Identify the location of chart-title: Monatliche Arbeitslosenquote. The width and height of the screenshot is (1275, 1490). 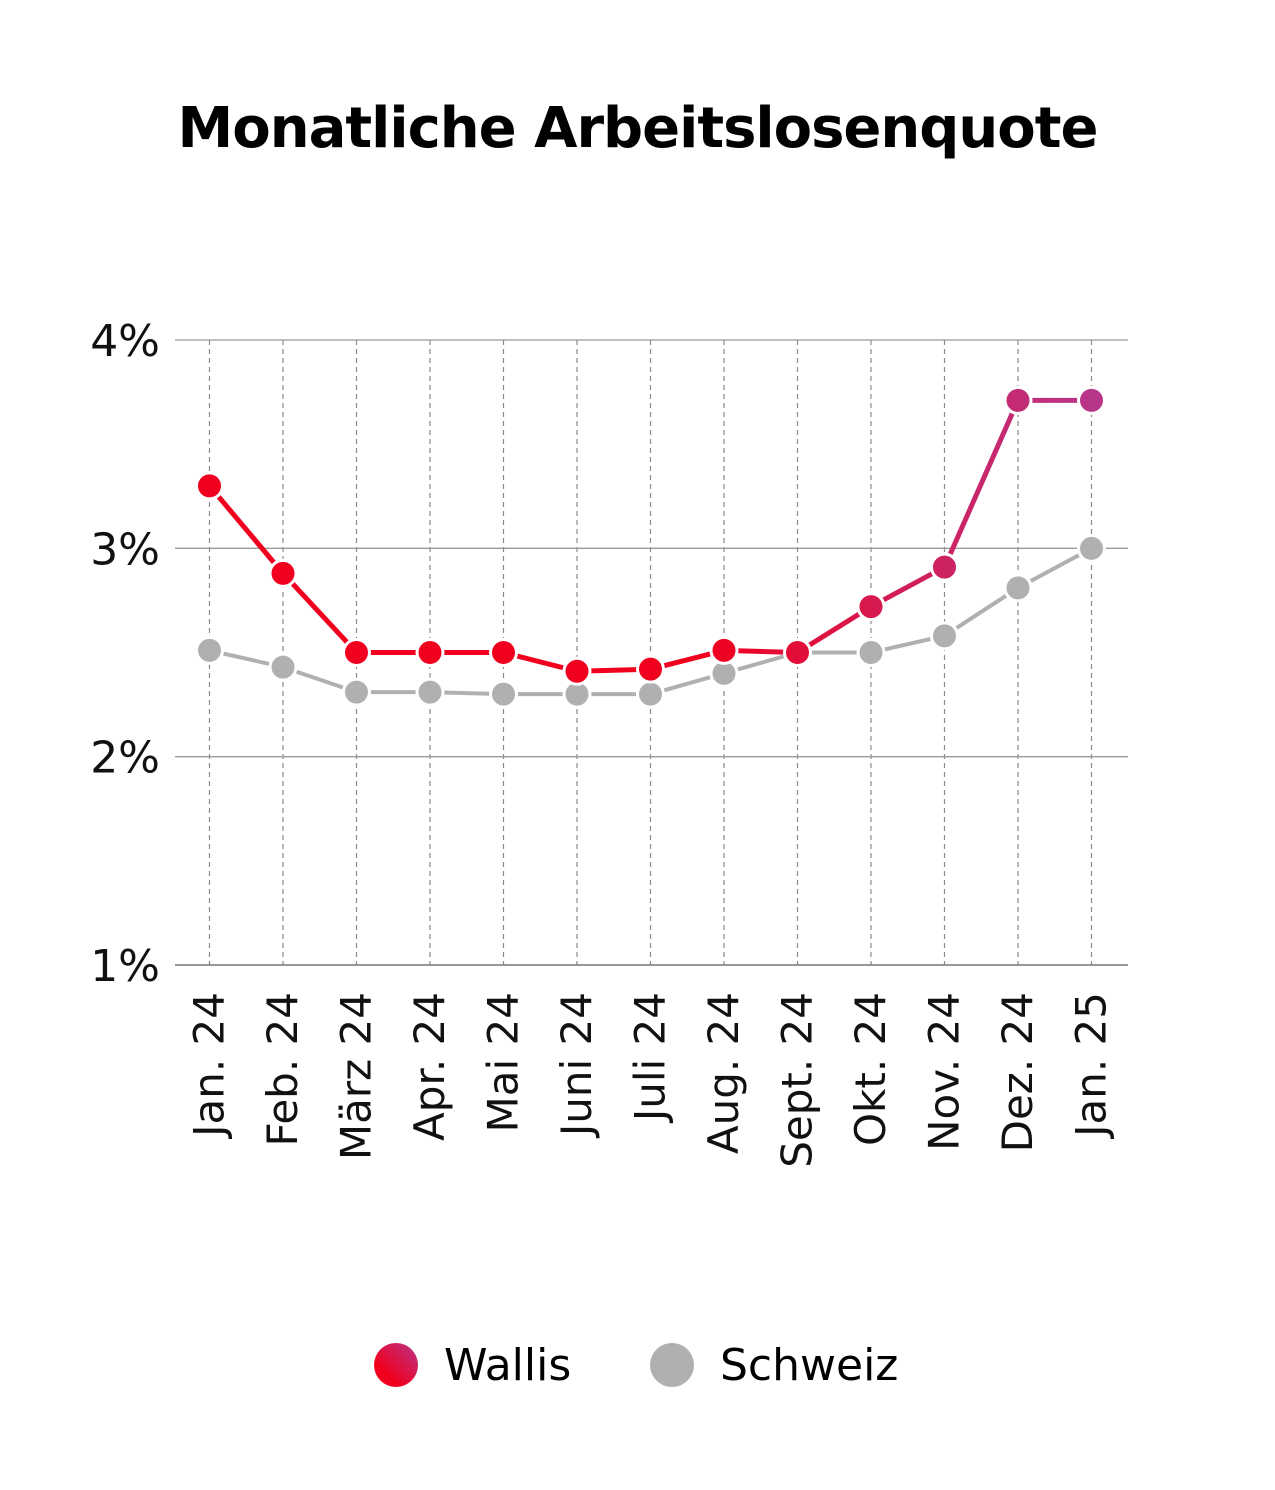
(638, 128).